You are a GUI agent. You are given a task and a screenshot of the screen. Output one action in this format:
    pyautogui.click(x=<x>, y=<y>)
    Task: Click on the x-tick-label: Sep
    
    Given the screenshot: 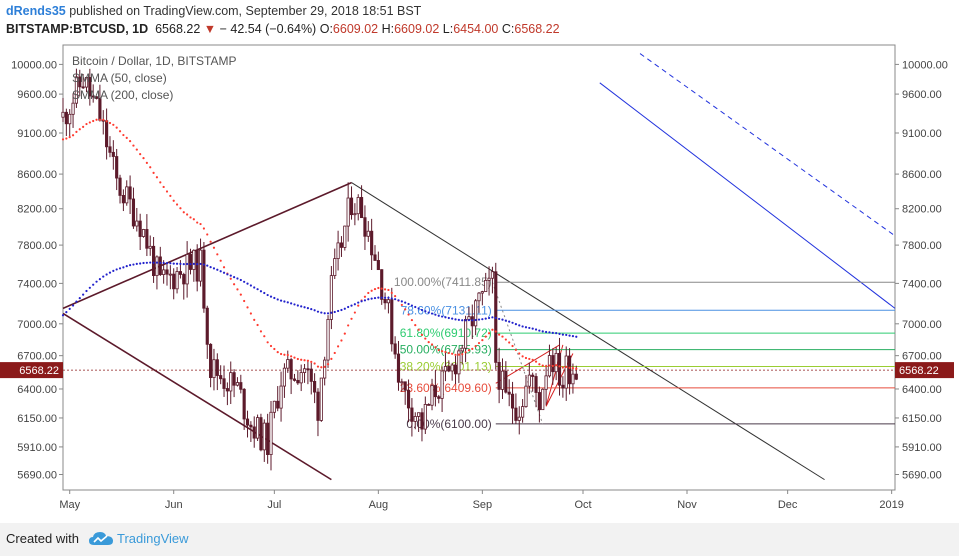 What is the action you would take?
    pyautogui.click(x=483, y=505)
    